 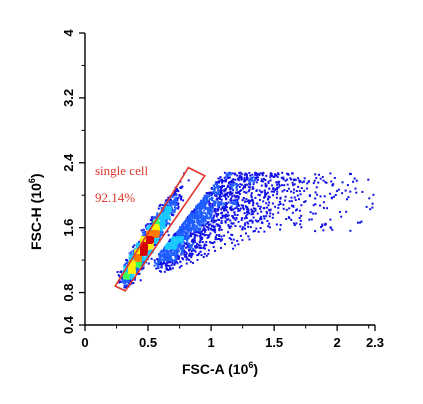 What do you see at coordinates (160, 229) in the screenshot?
I see `single-cell-gate-outline` at bounding box center [160, 229].